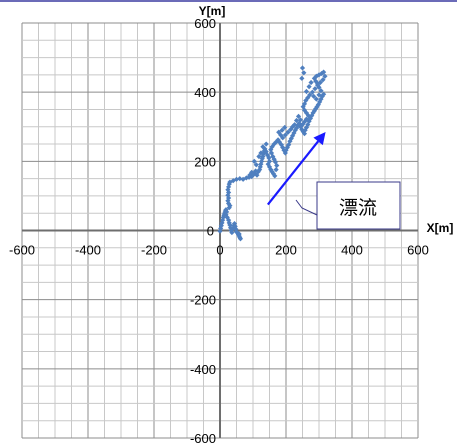 The height and width of the screenshot is (448, 457). What do you see at coordinates (306, 207) in the screenshot?
I see `annotation-callout-line` at bounding box center [306, 207].